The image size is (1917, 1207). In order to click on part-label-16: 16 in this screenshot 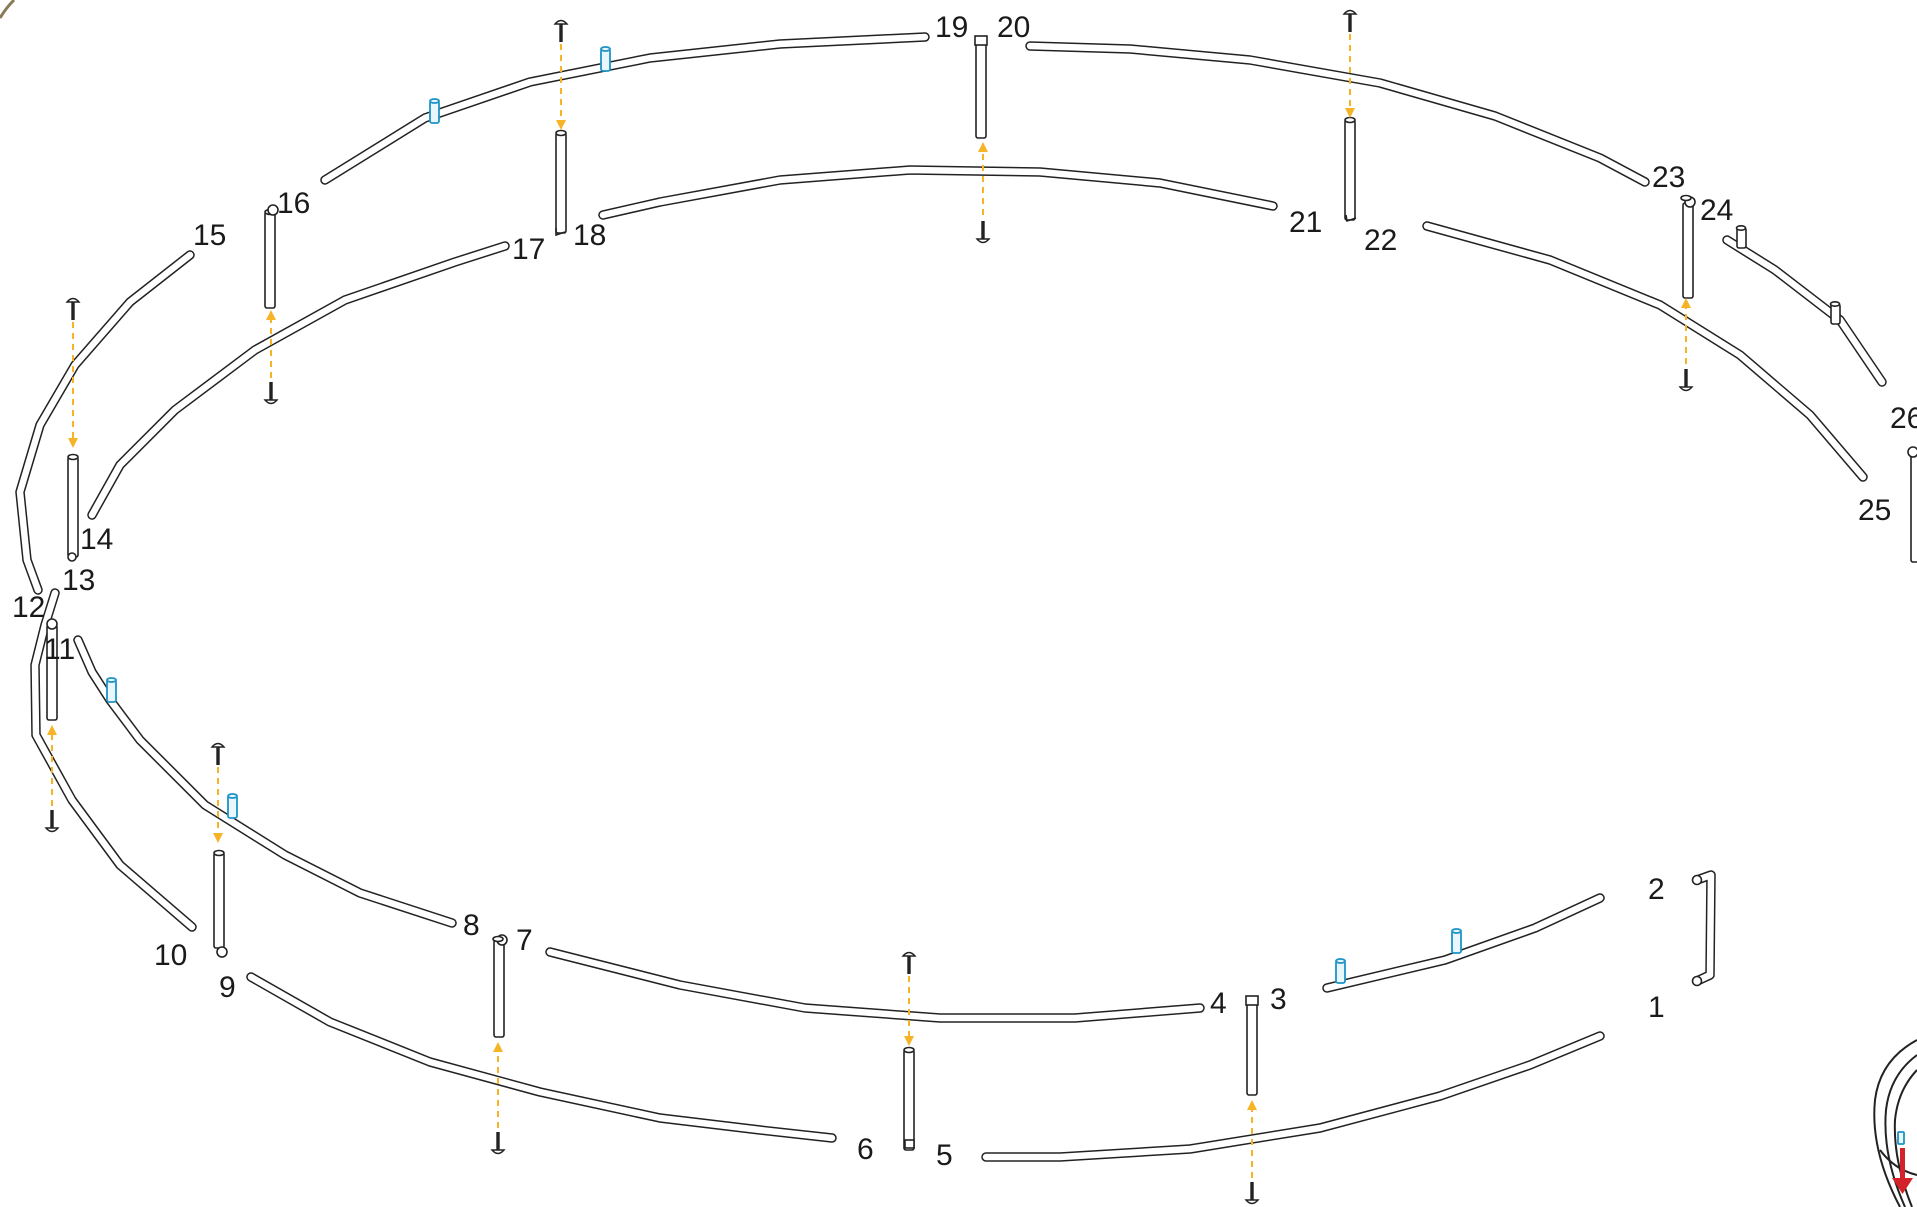, I will do `click(293, 203)`.